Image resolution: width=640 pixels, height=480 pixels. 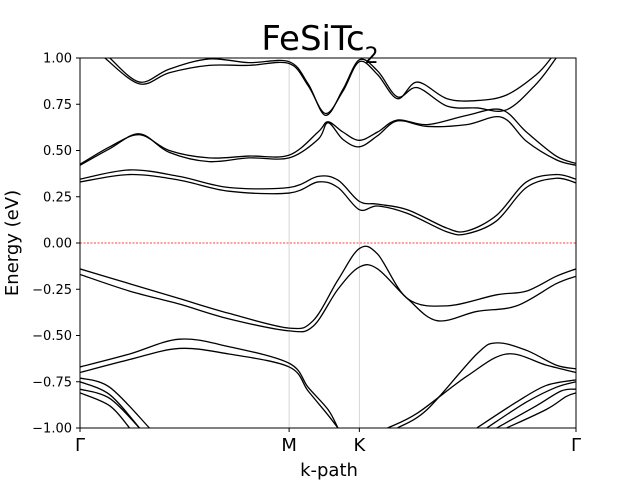 What do you see at coordinates (57, 105) in the screenshot?
I see `y-tick-label-7: 0.75` at bounding box center [57, 105].